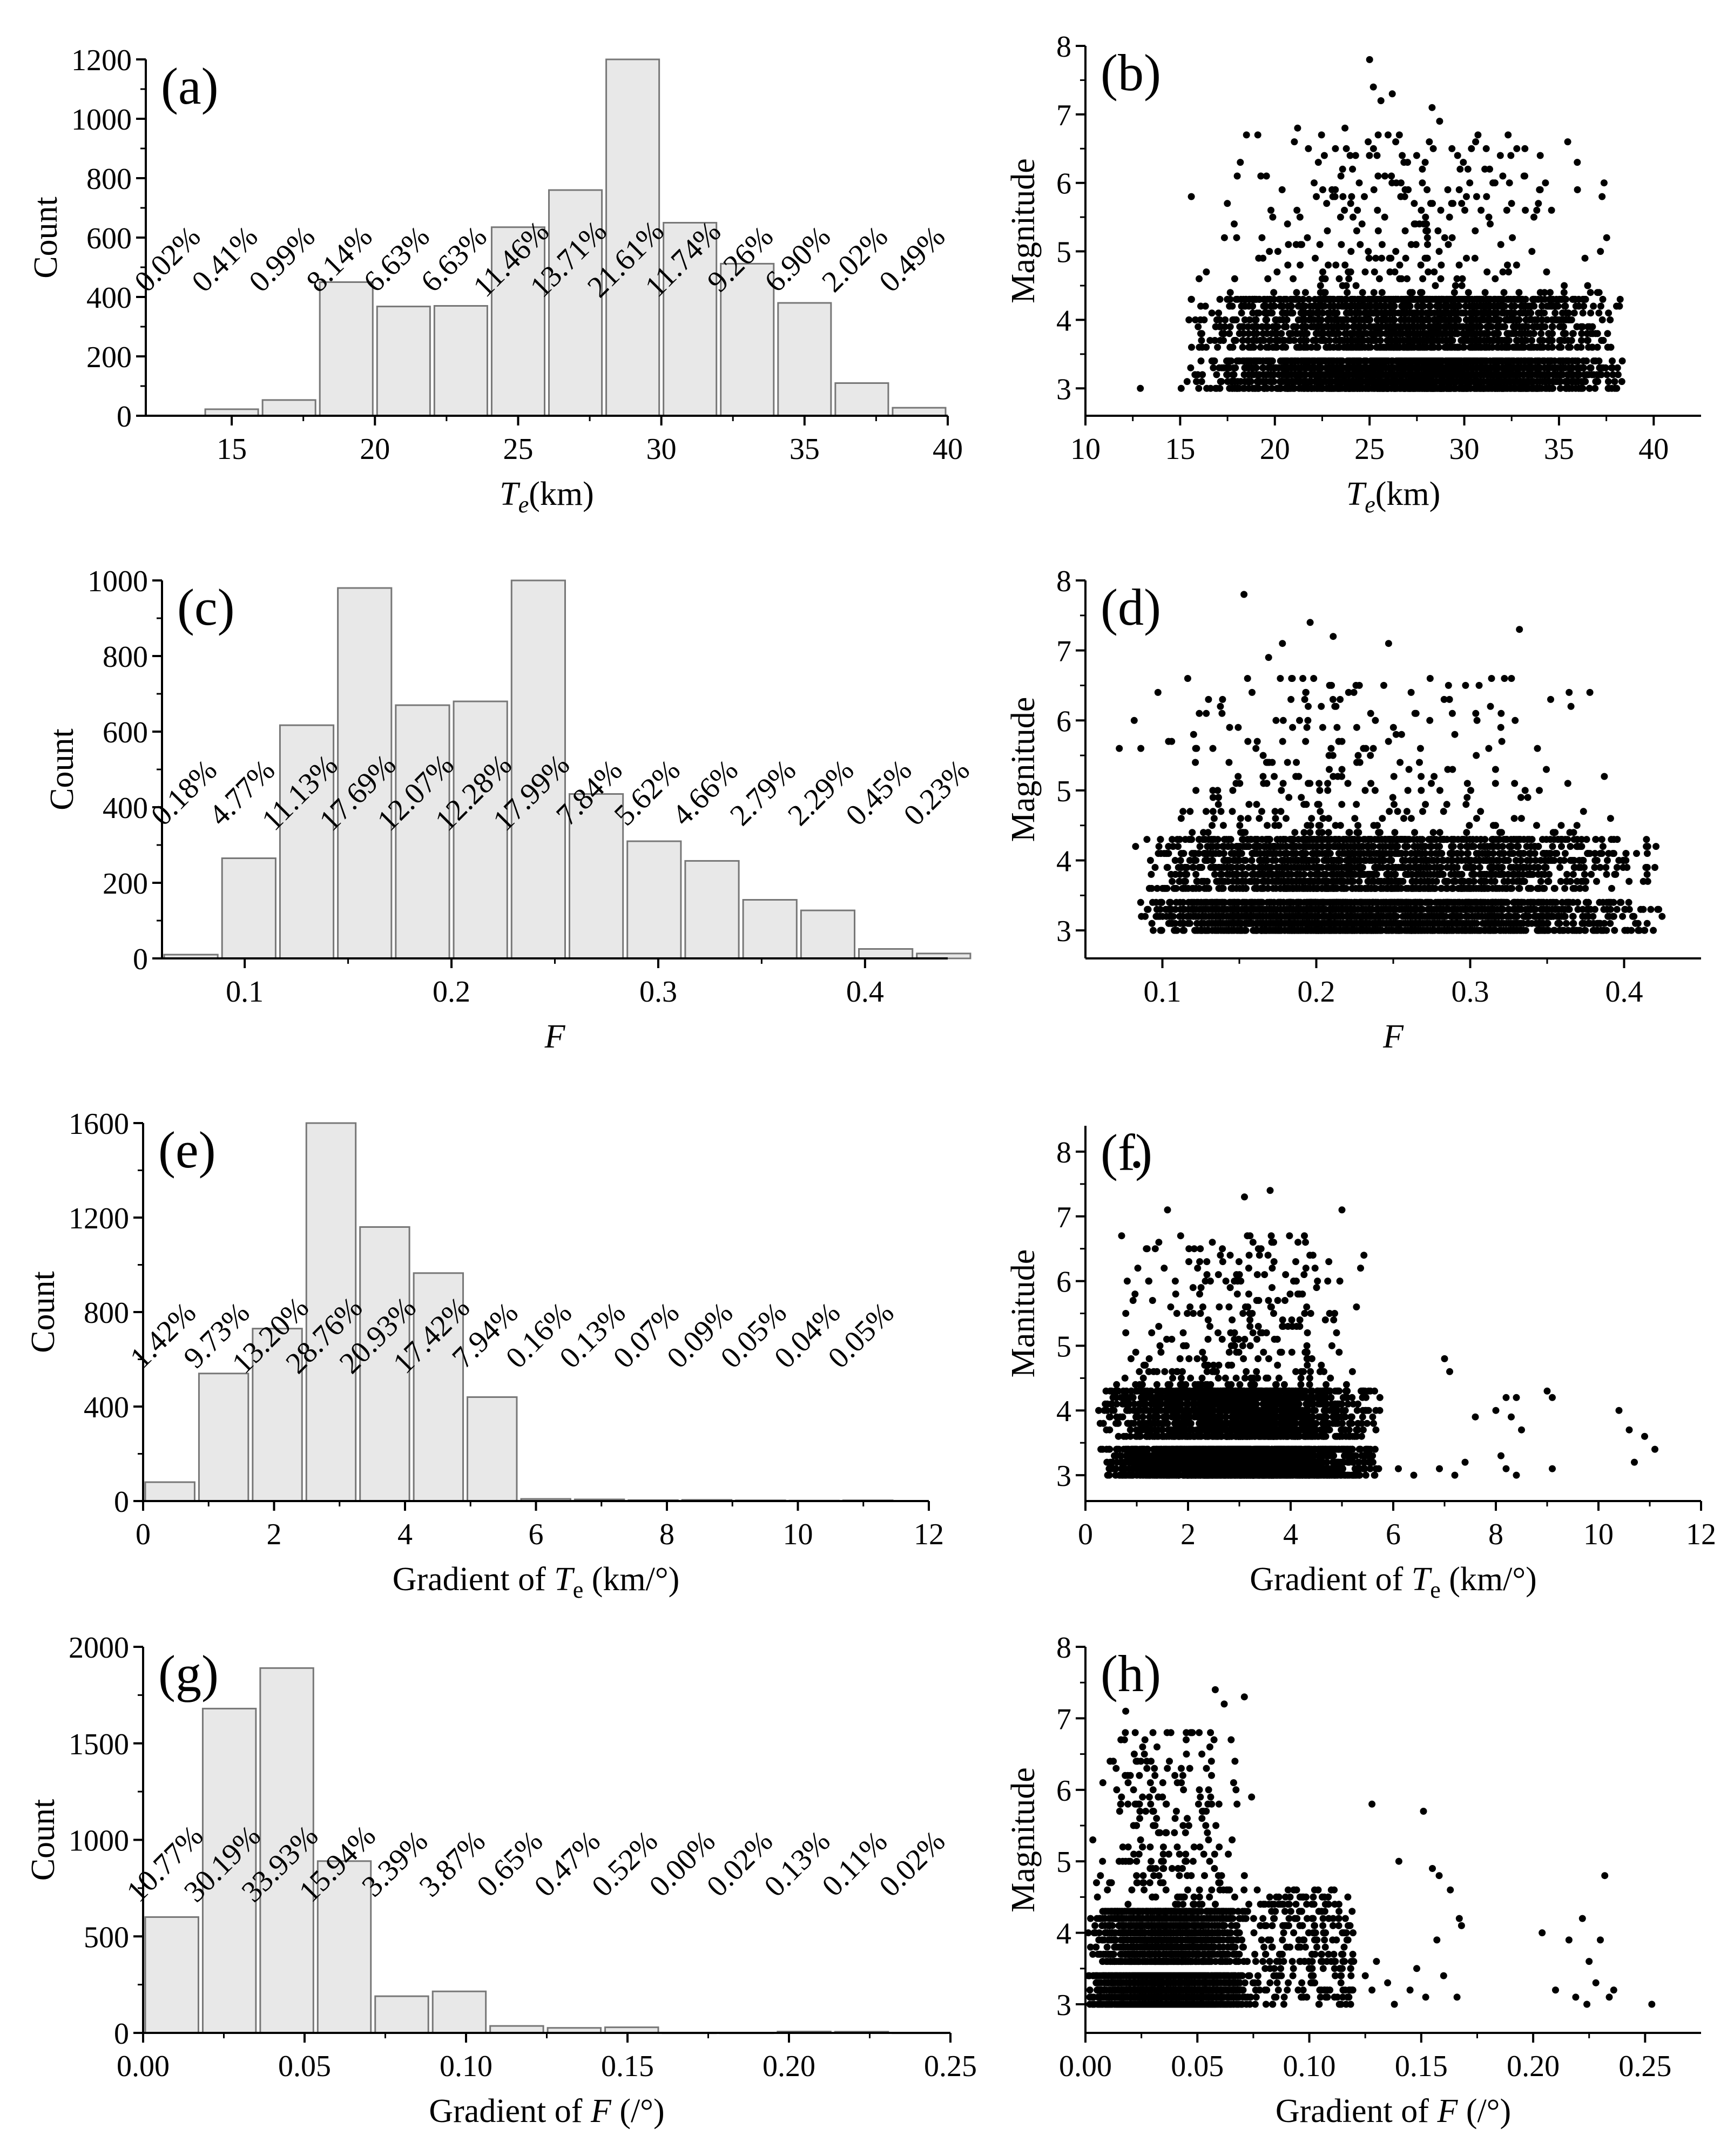  Describe the element at coordinates (109, 238) in the screenshot. I see `y-tick-label: 600` at that location.